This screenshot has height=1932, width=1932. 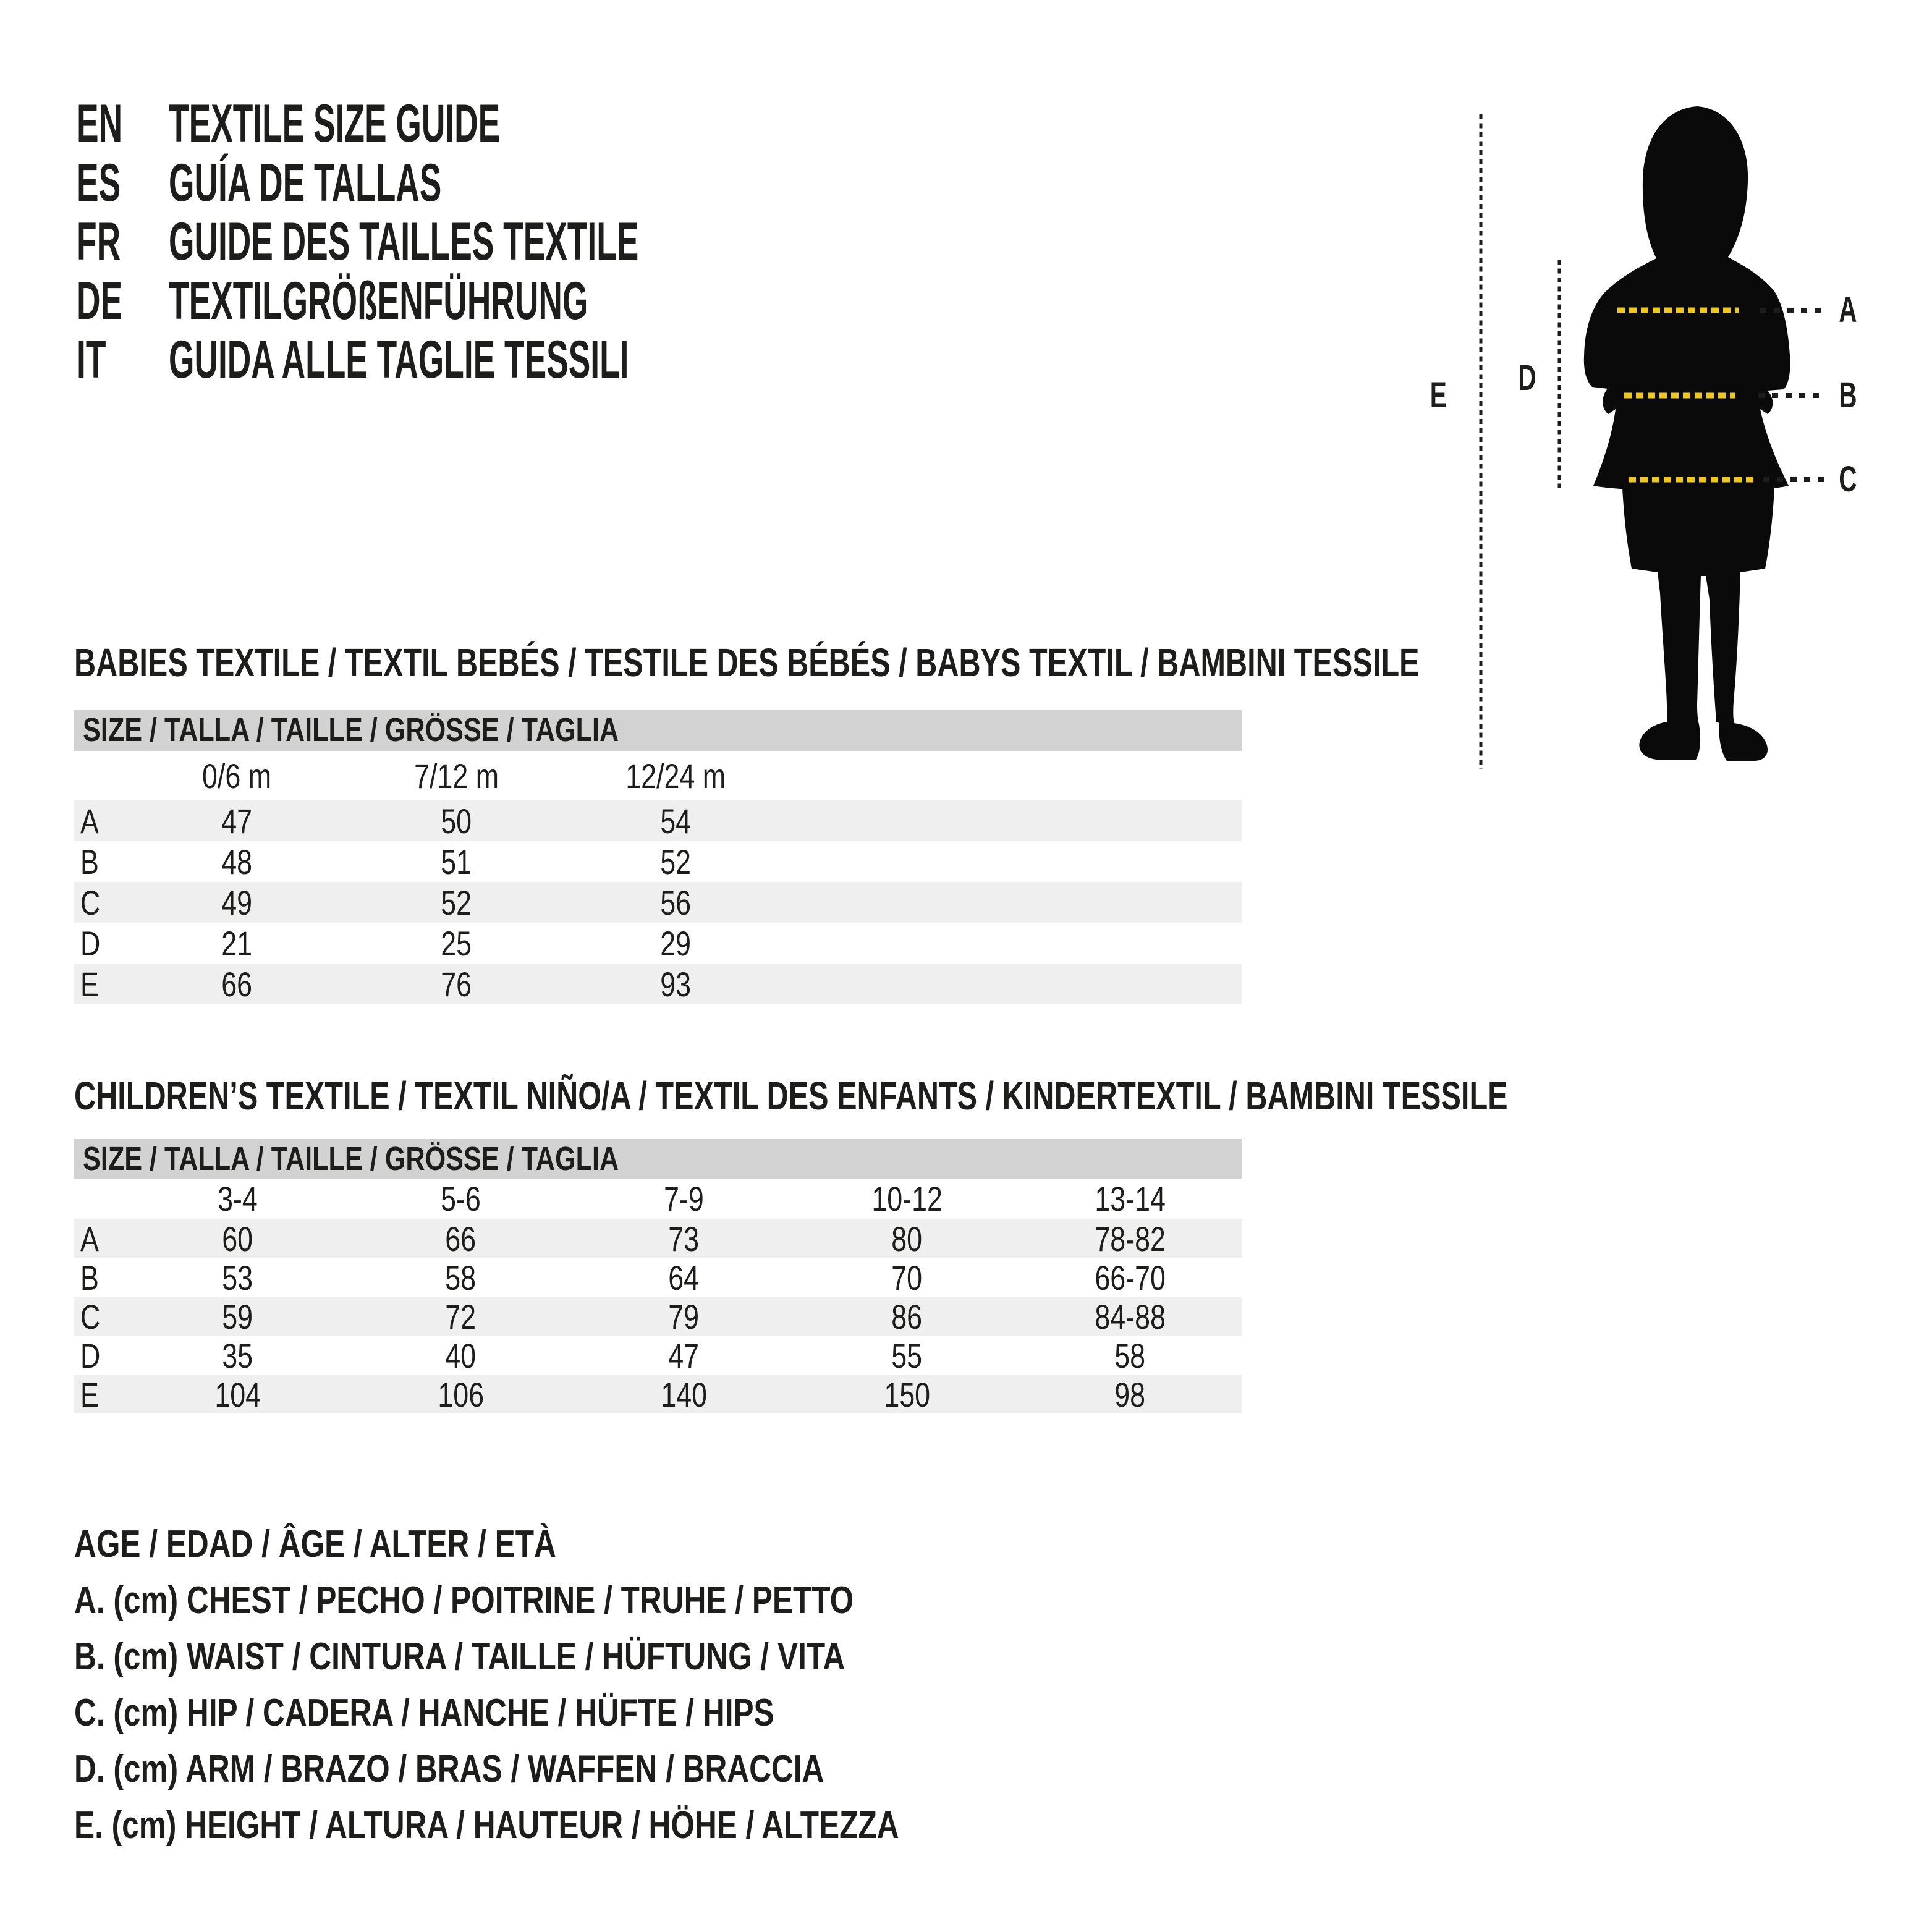 What do you see at coordinates (658, 943) in the screenshot?
I see `table-row: D 21 25 29` at bounding box center [658, 943].